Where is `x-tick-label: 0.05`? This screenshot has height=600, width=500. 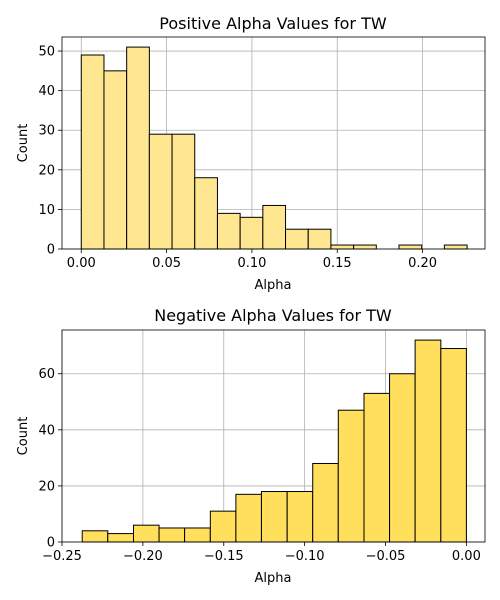 x-tick-label: 0.05 is located at coordinates (166, 263).